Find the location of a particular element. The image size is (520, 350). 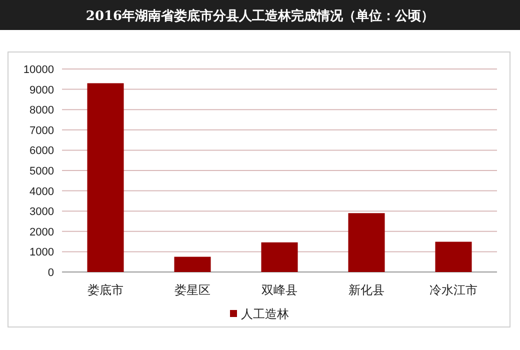

x-tick-label: 娄星区 is located at coordinates (192, 290).